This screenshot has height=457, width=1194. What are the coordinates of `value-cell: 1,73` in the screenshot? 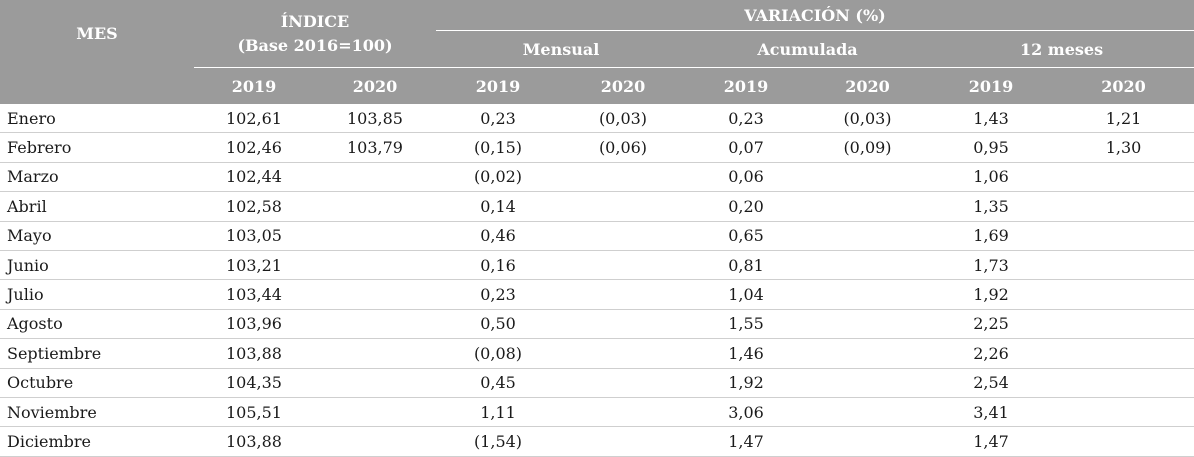 It's located at (991, 265).